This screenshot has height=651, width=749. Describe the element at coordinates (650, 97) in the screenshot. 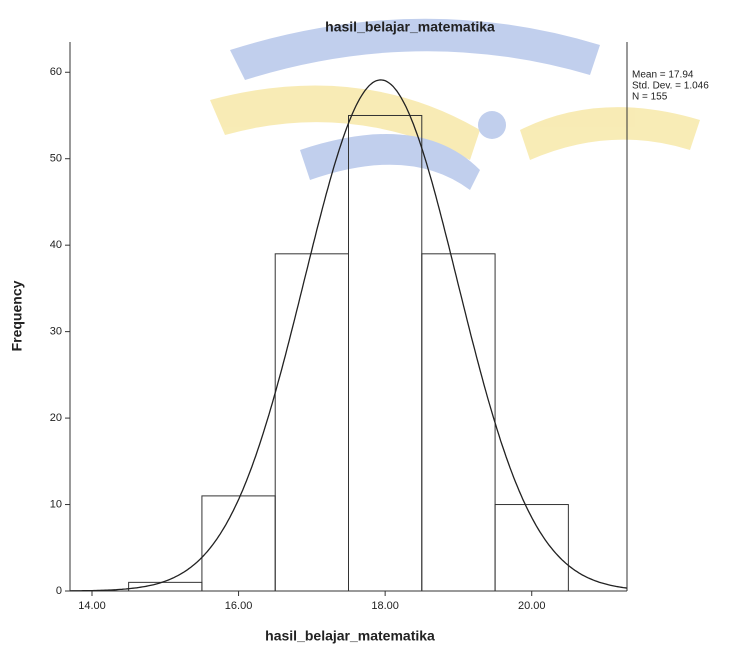

I see `stat-n: N = 155` at that location.